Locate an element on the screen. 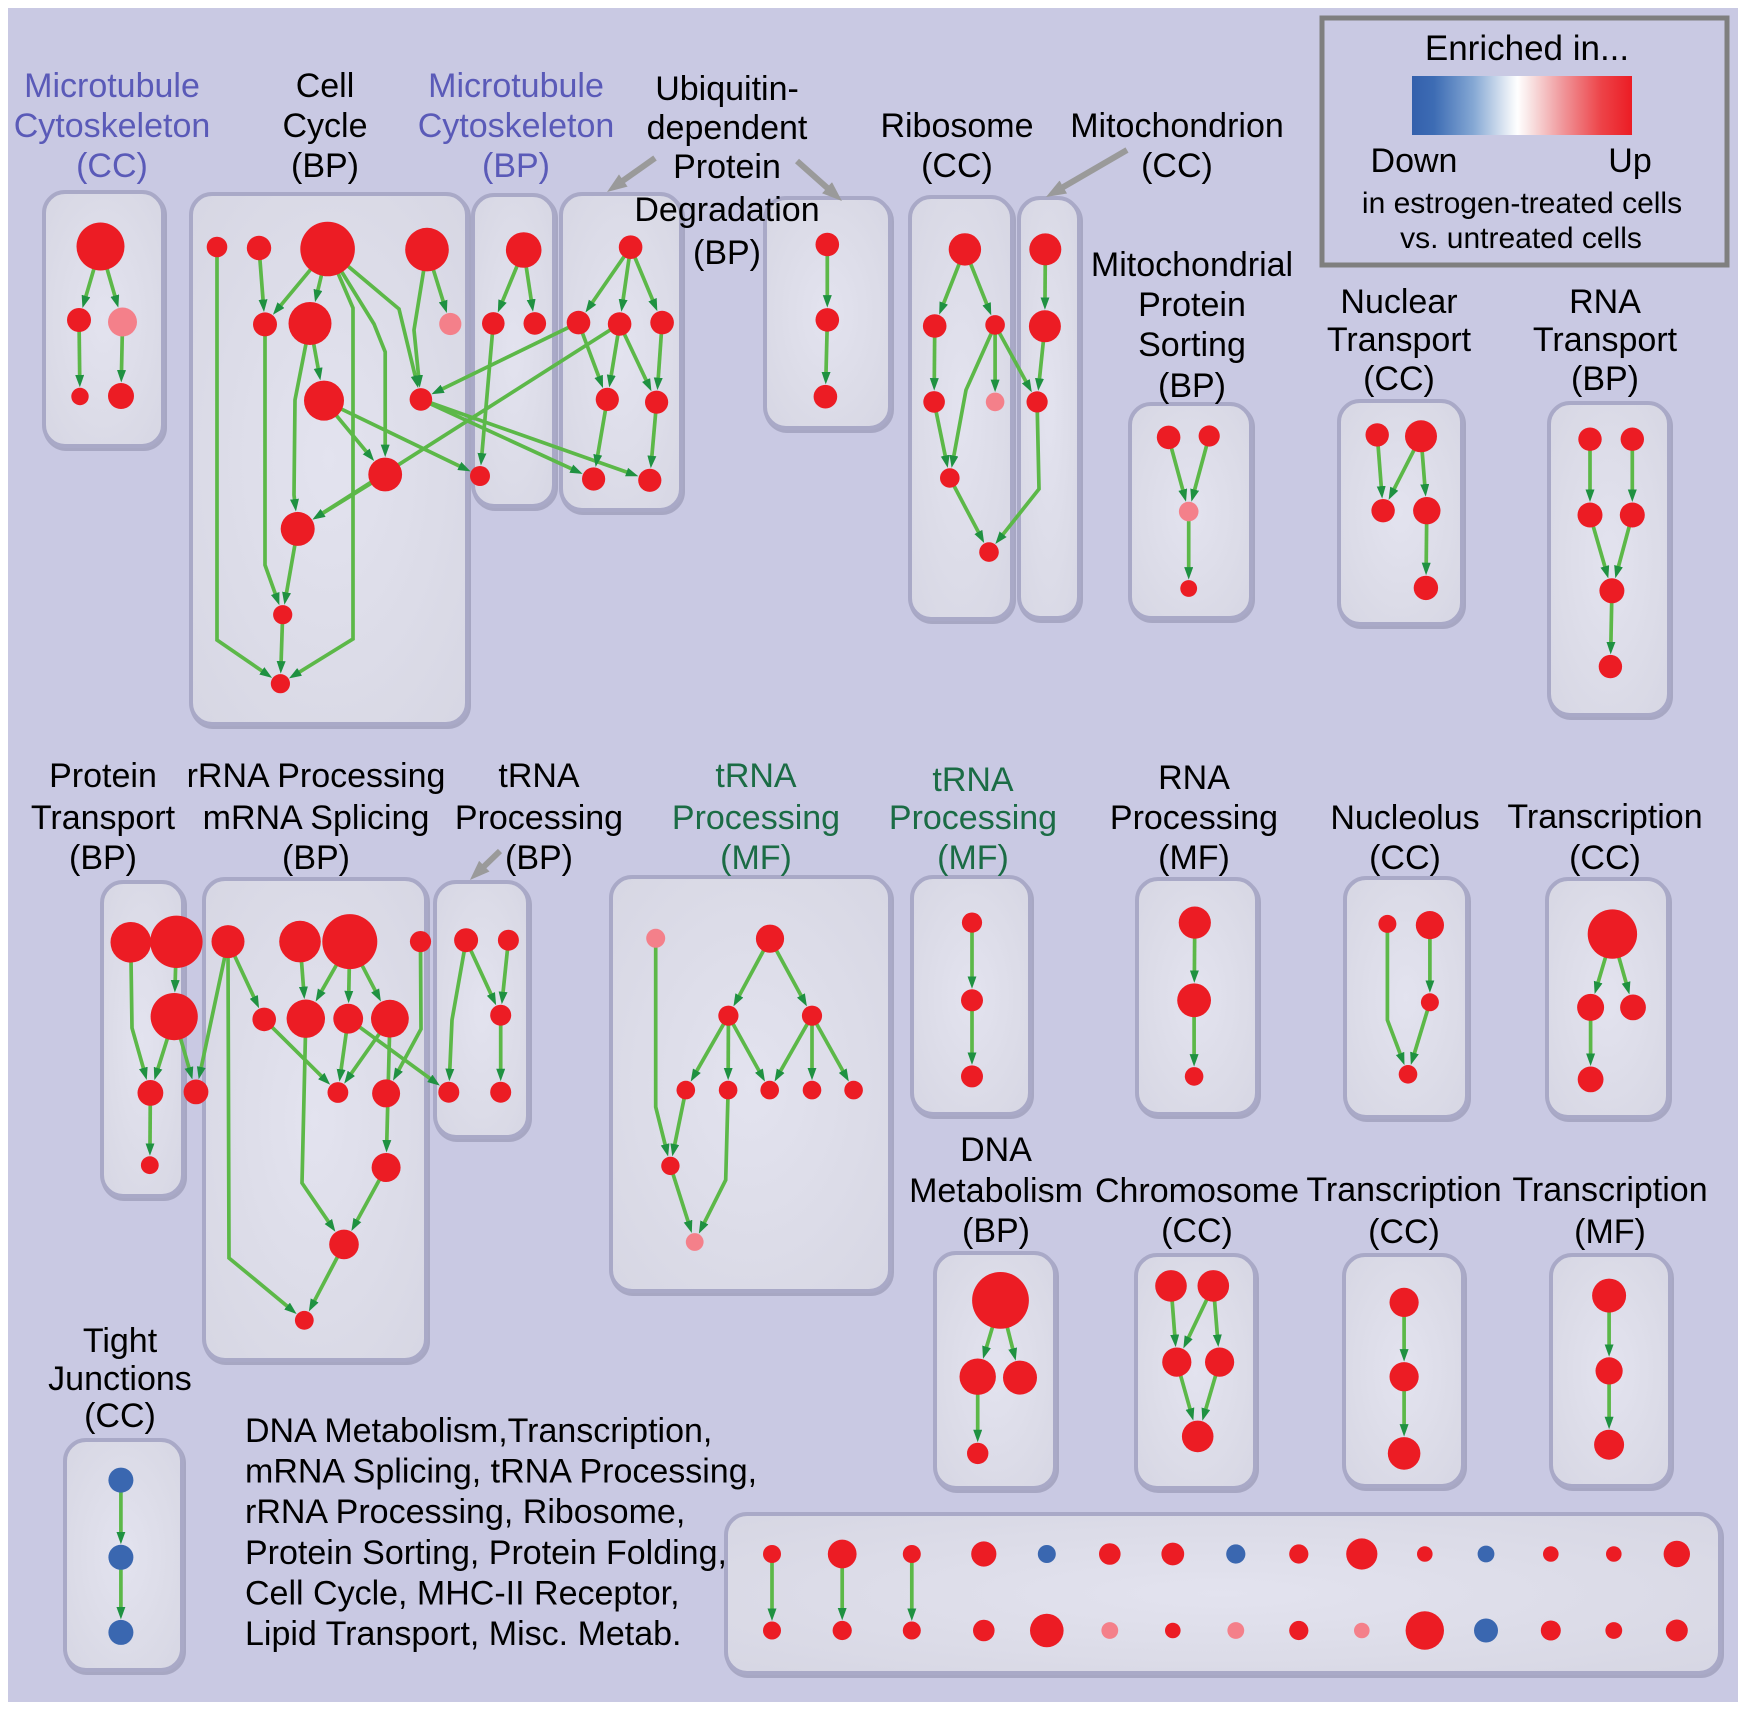 This screenshot has height=1715, width=1750. svg-text: rRNA Processing, Ribosome, is located at coordinates (465, 1512).